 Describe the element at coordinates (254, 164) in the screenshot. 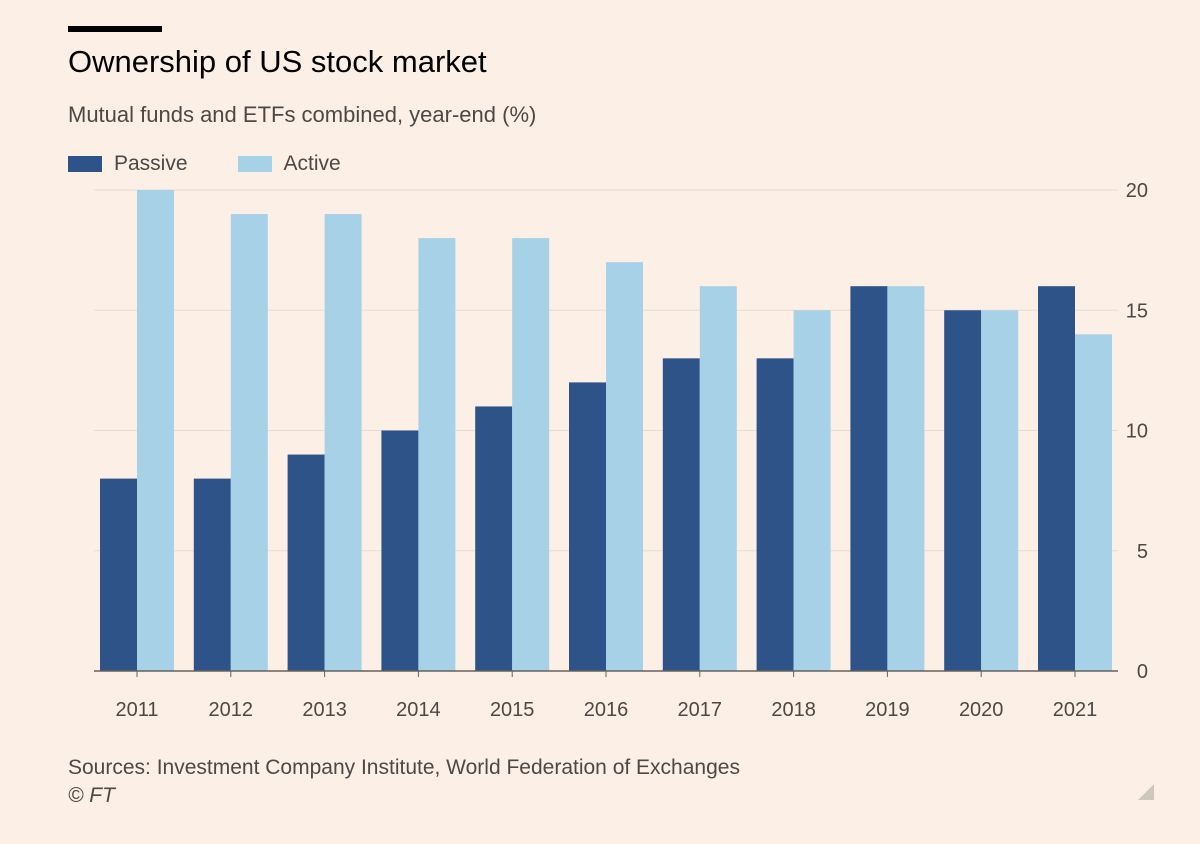

I see `legend-swatch-active` at that location.